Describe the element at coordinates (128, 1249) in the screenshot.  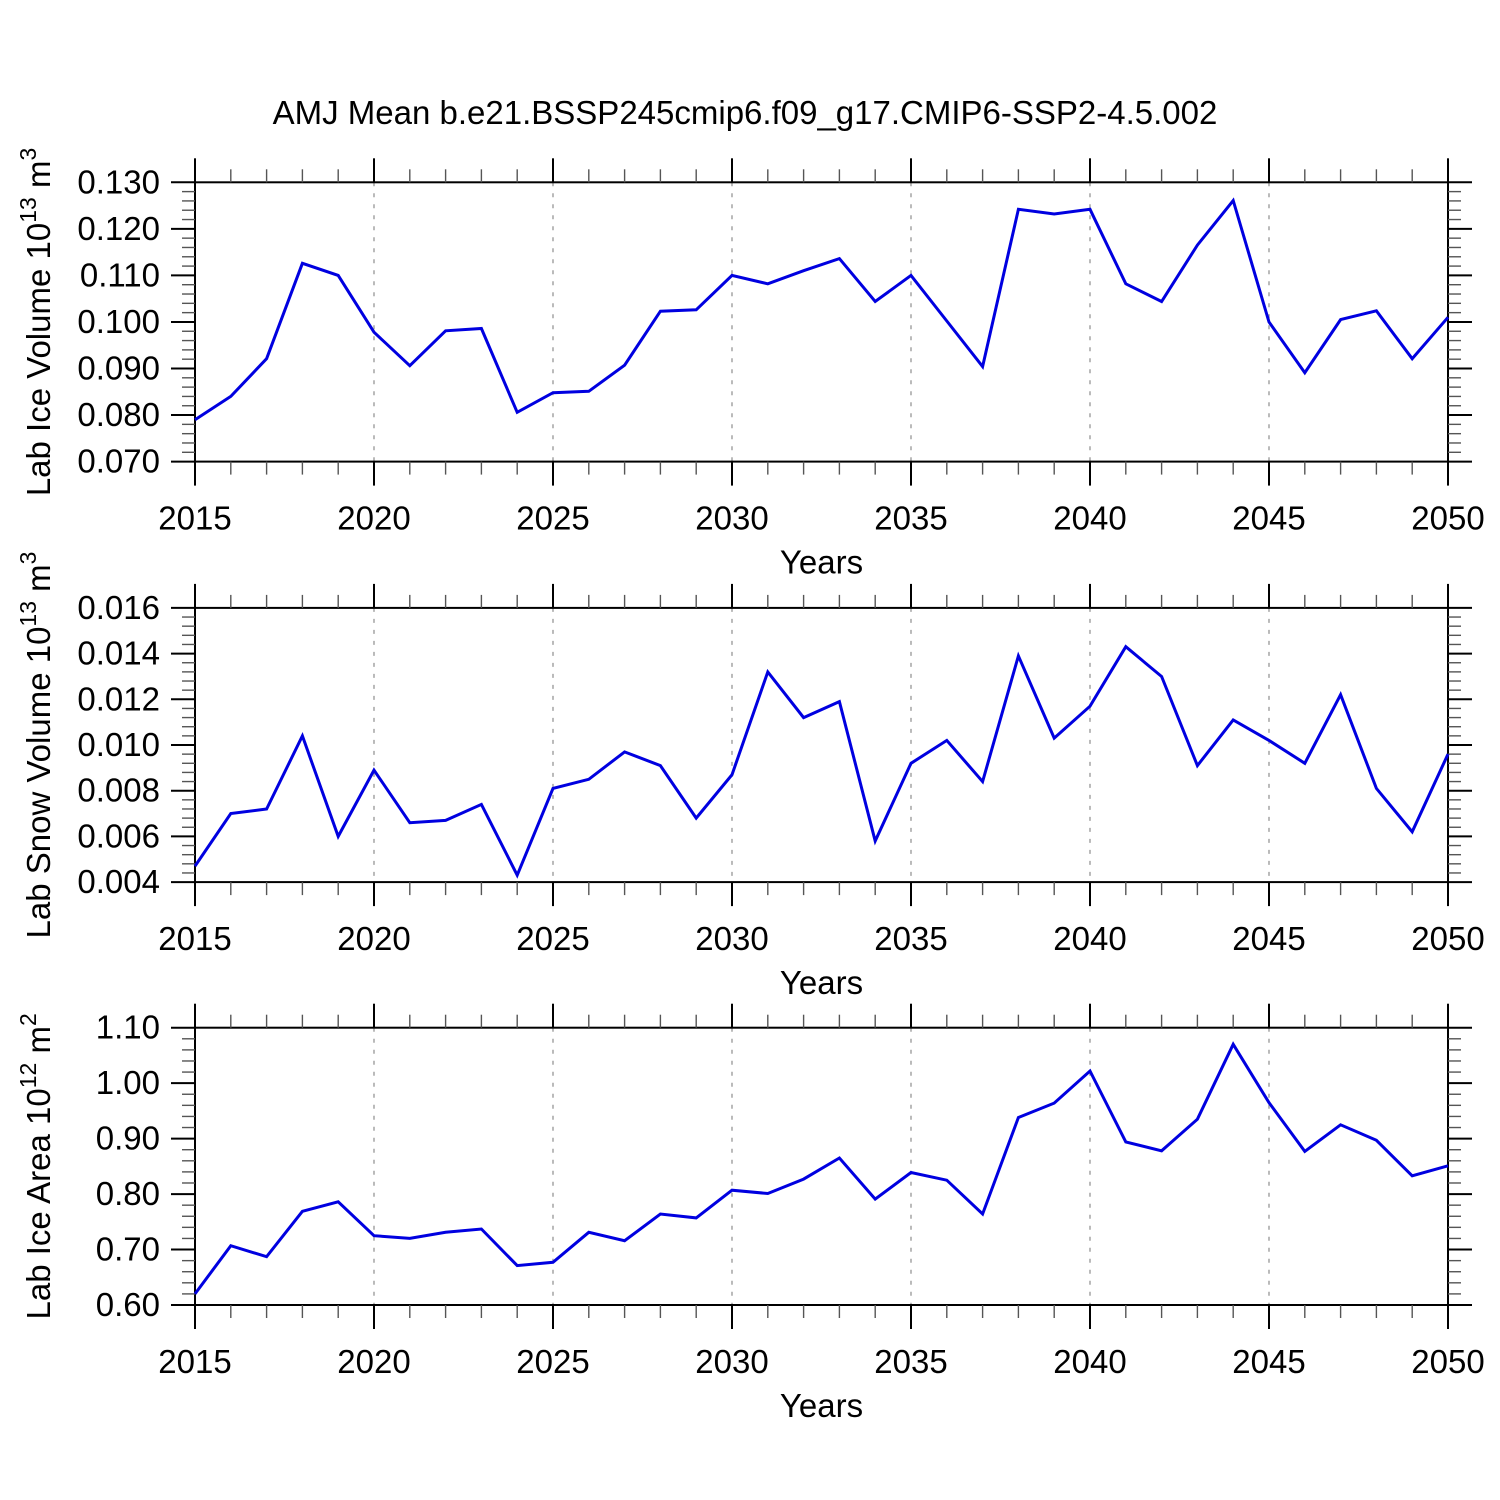
I see `y-tick-label: 0.70` at that location.